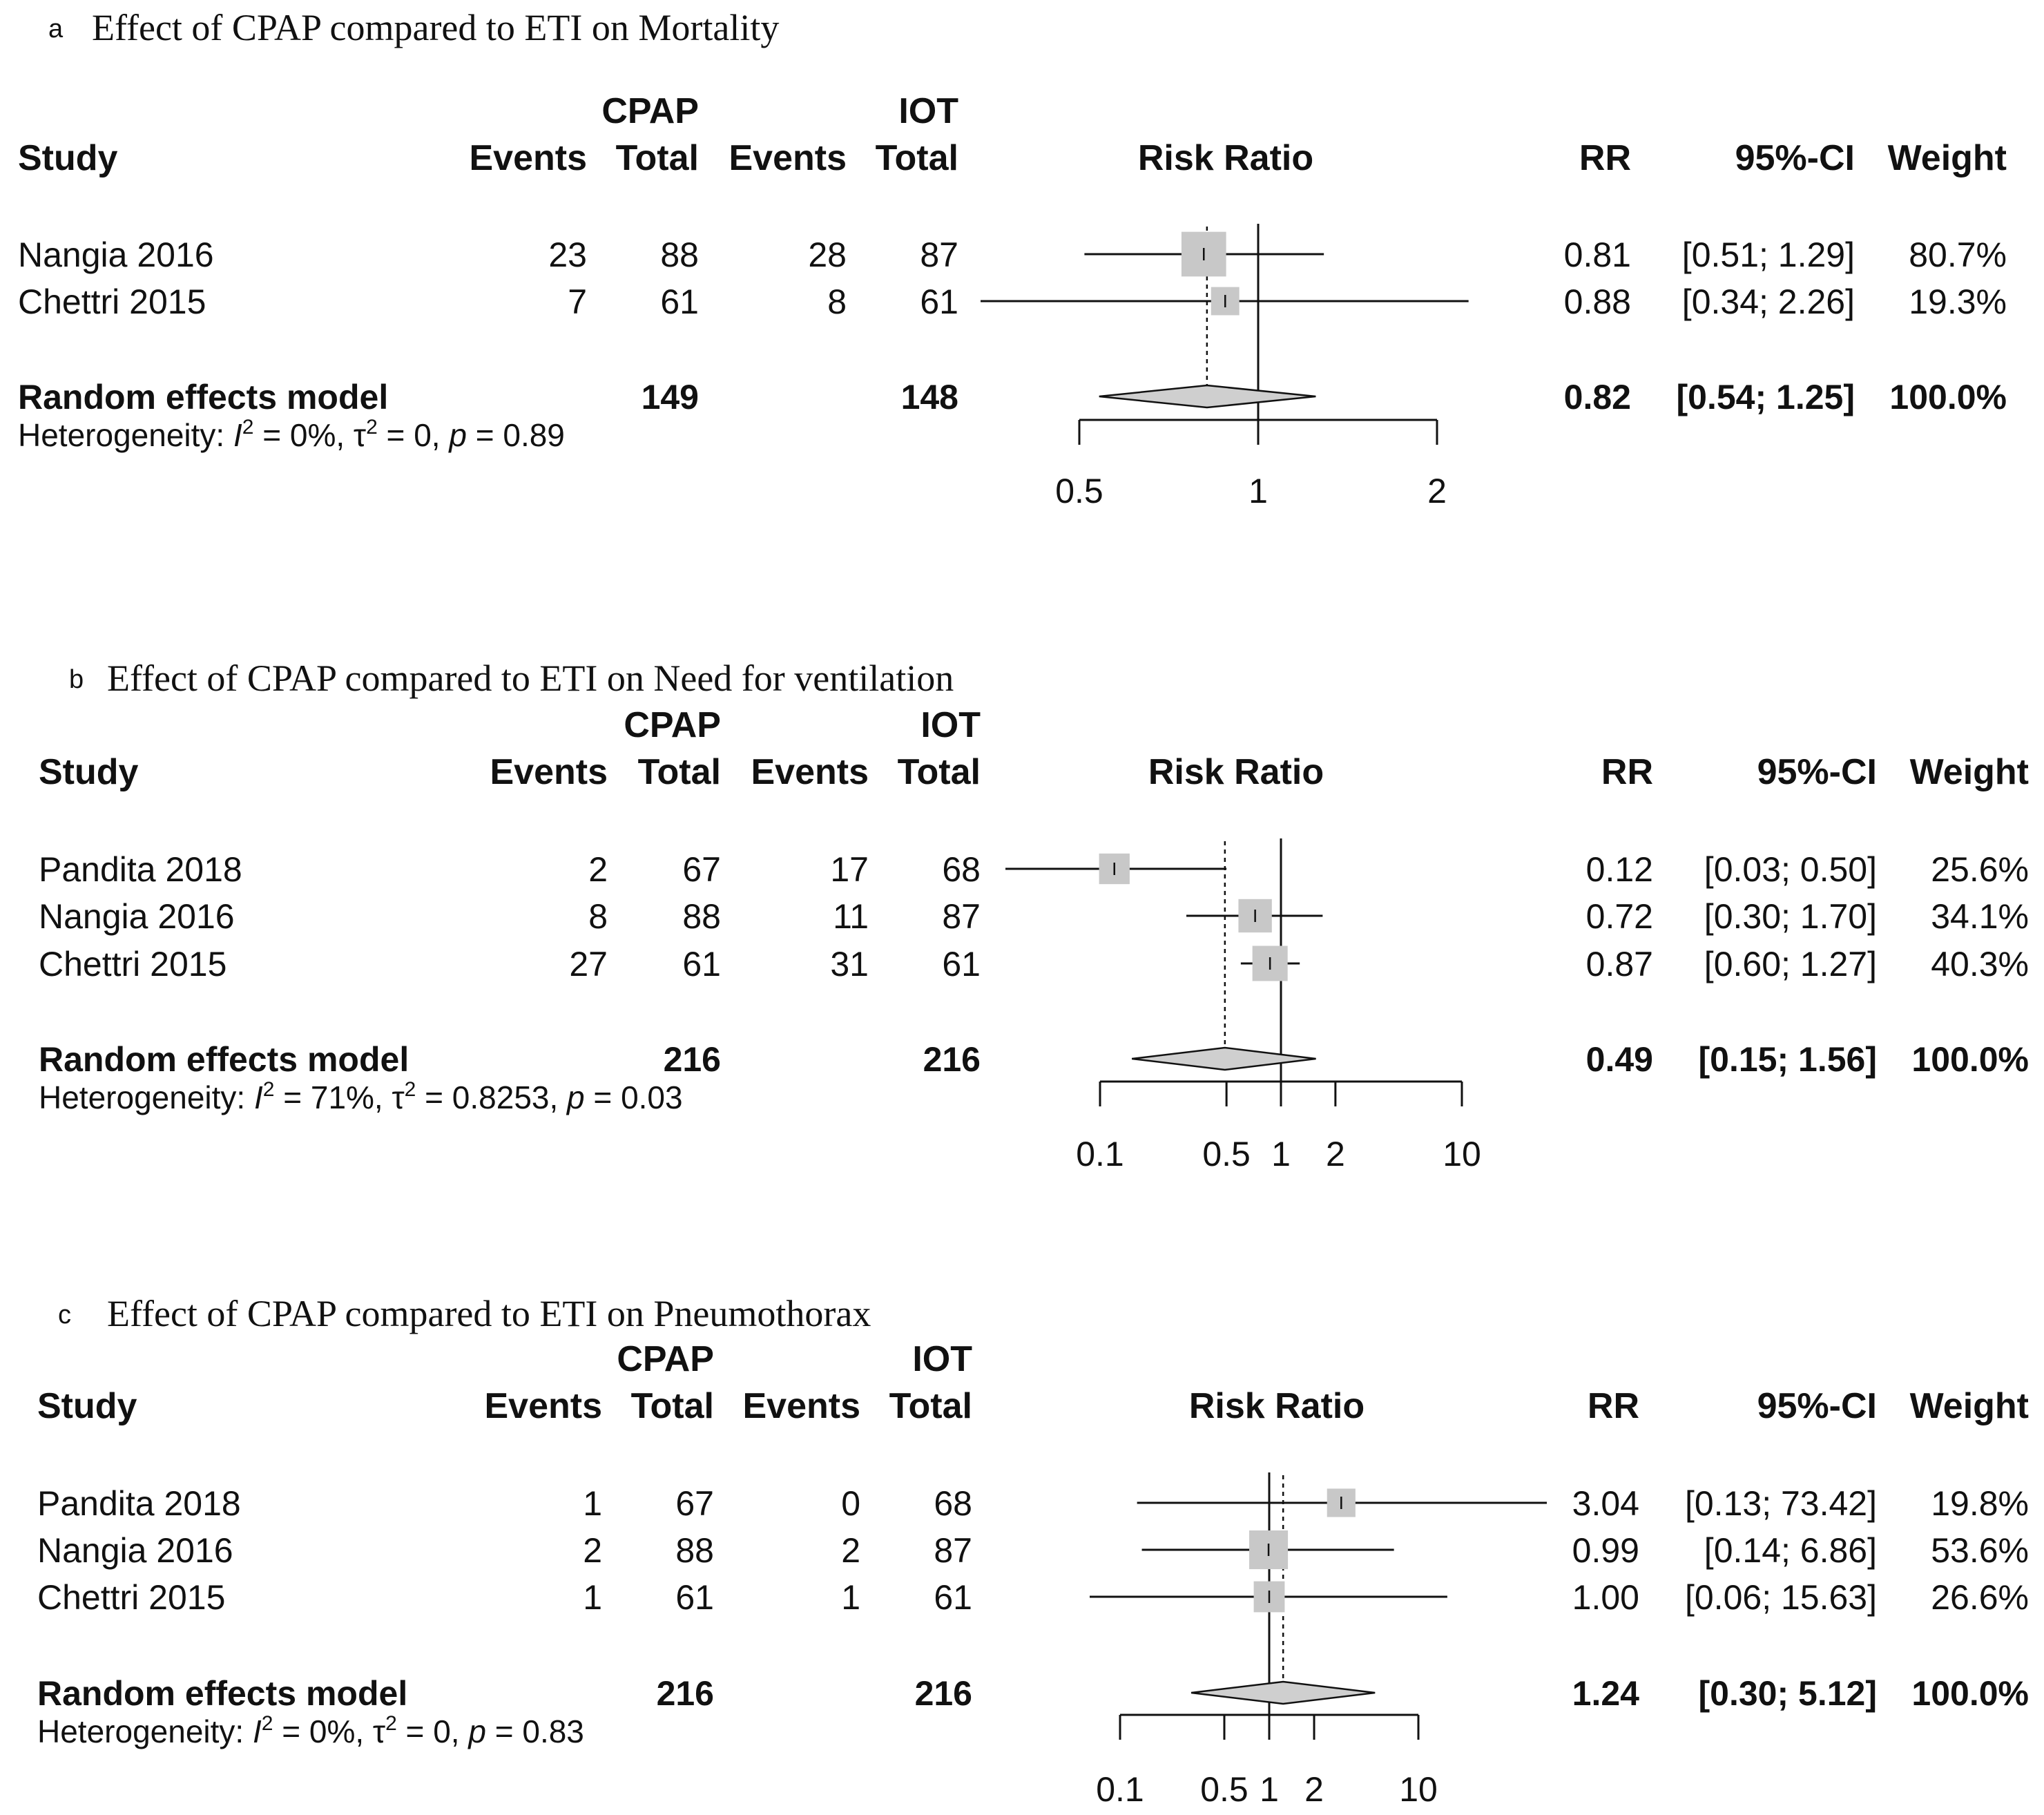 Image resolution: width=2044 pixels, height=1815 pixels. What do you see at coordinates (849, 869) in the screenshot?
I see `study-events-iot: 17` at bounding box center [849, 869].